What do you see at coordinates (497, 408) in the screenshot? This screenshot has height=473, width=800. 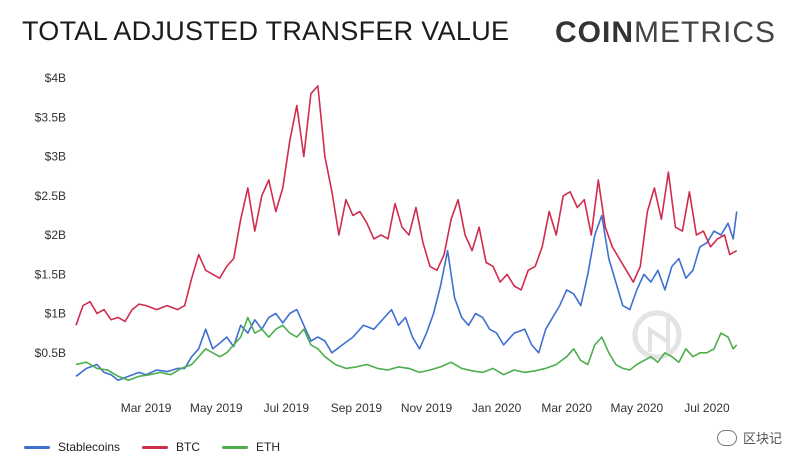 I see `x-tick-label: Jan 2020` at bounding box center [497, 408].